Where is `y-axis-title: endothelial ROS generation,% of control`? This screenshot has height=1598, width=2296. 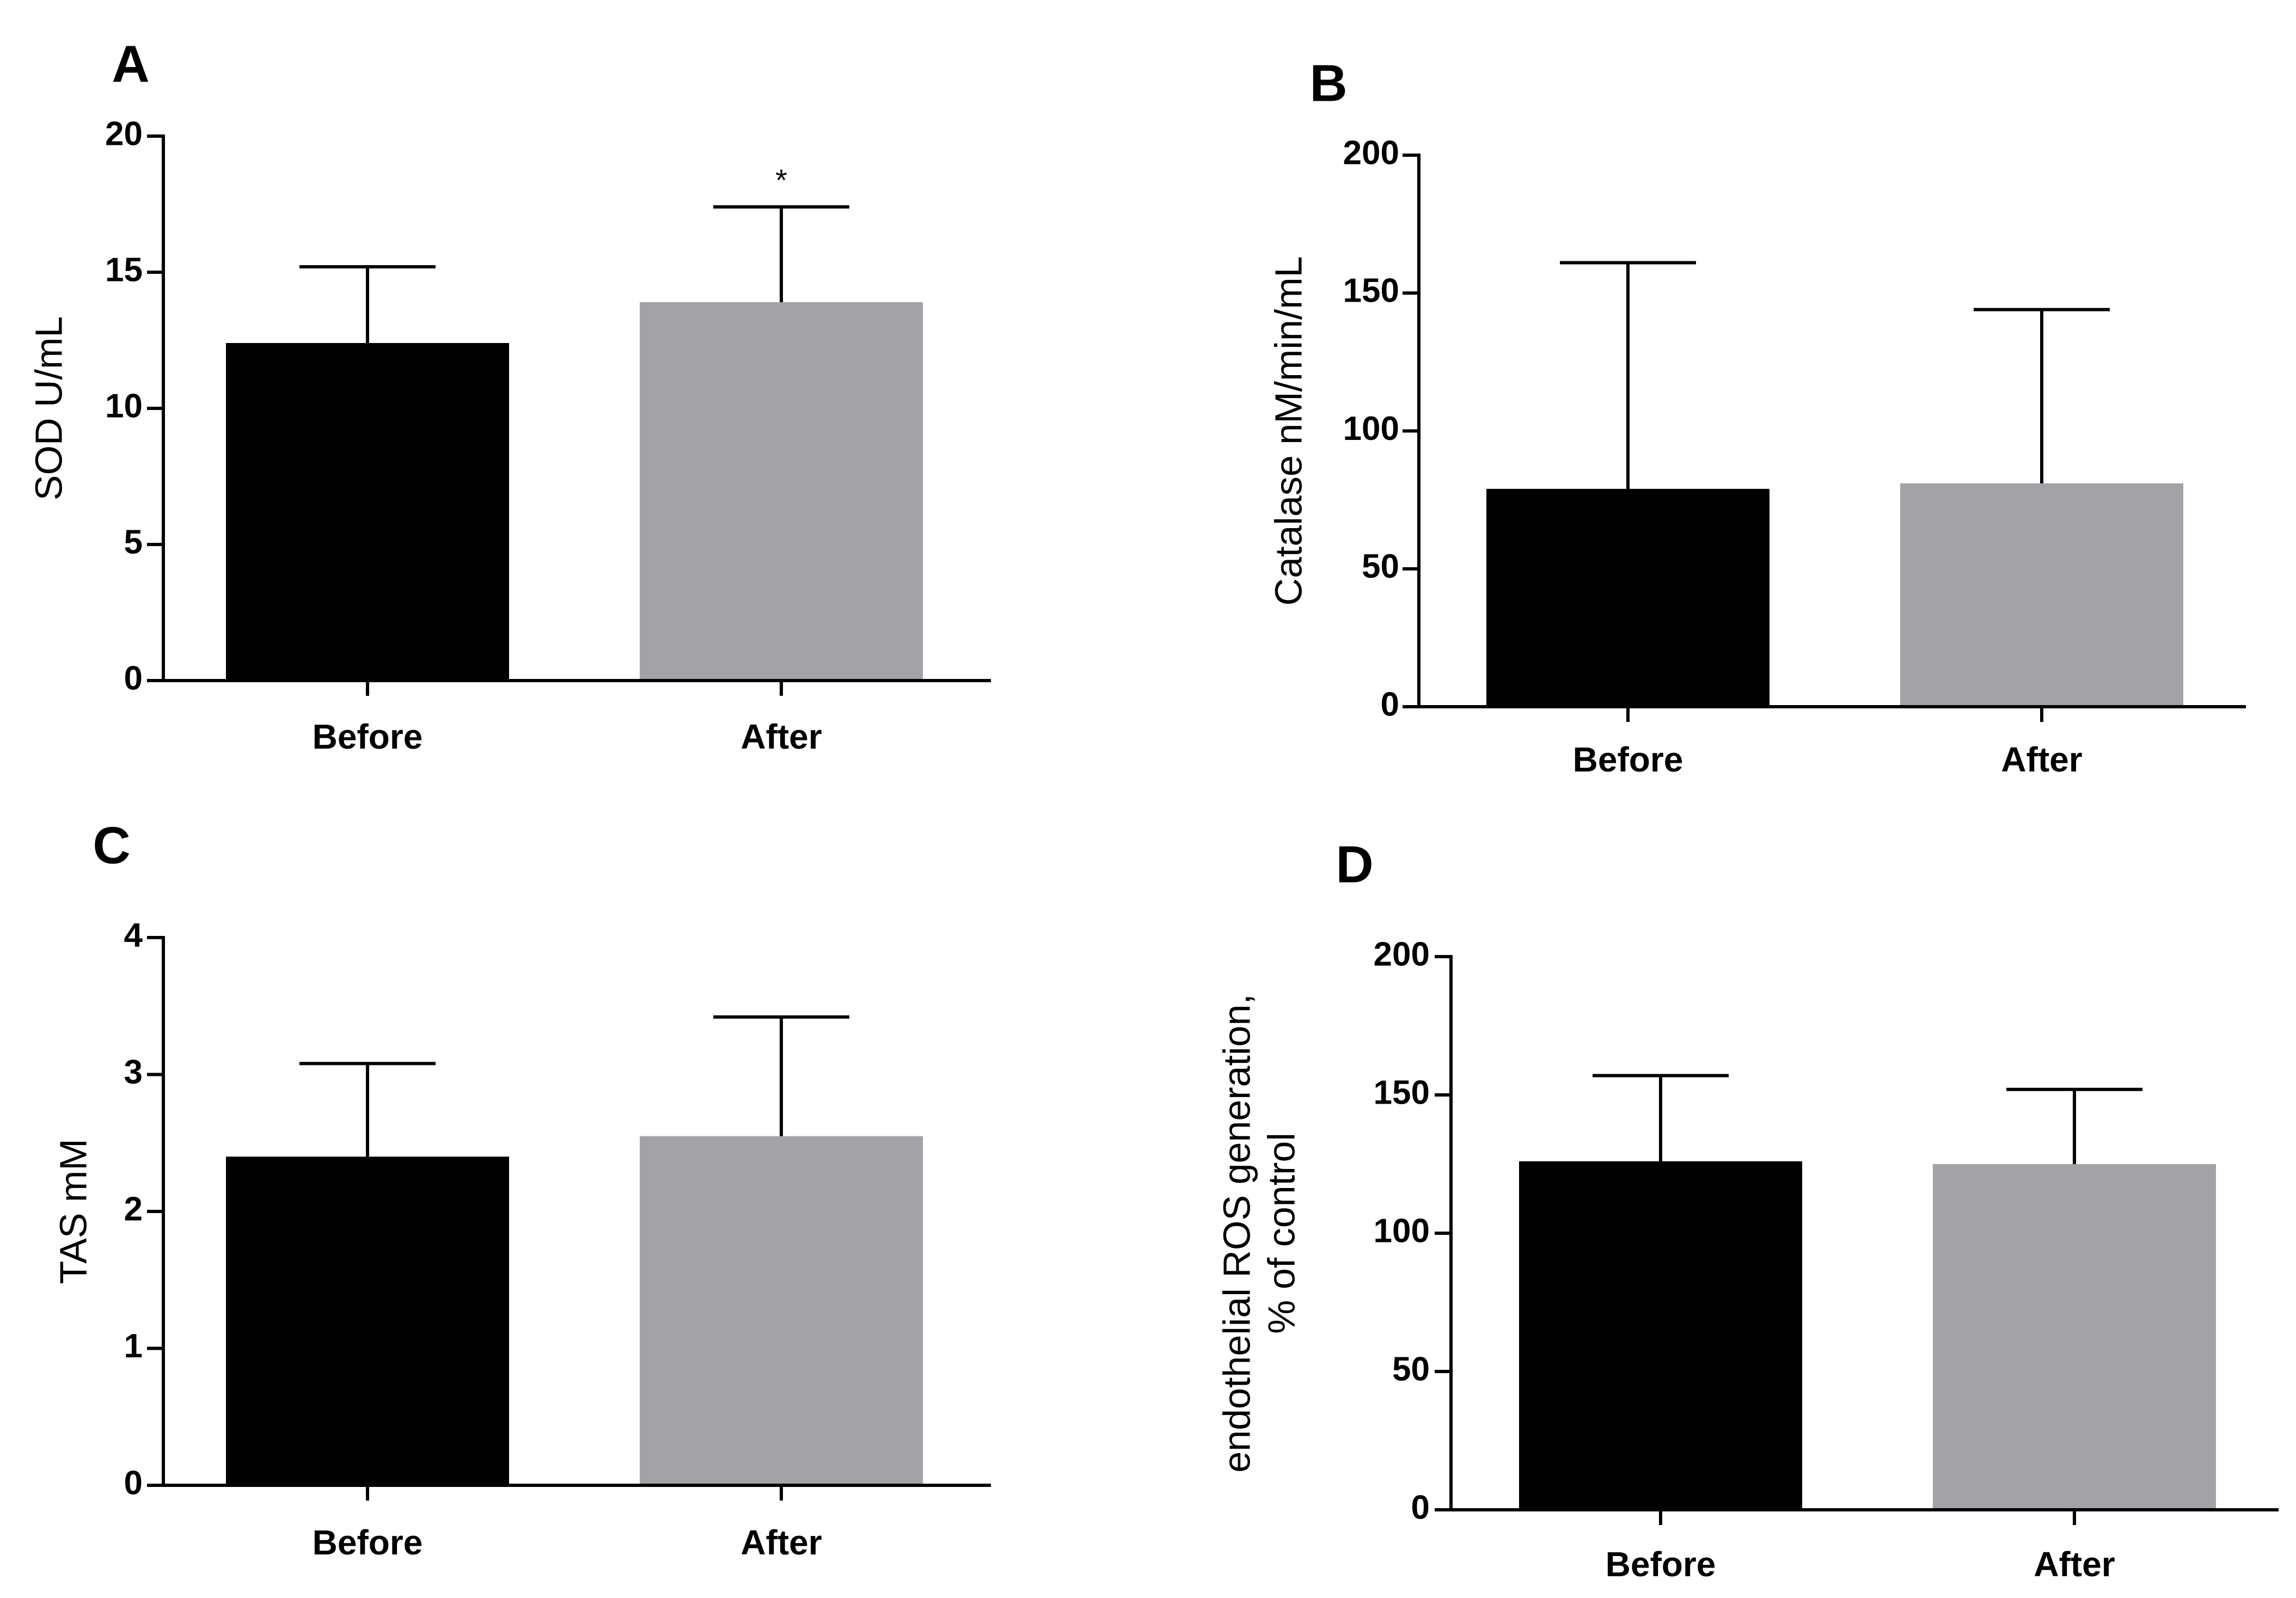
y-axis-title: endothelial ROS generation,% of control is located at coordinates (1258, 1233).